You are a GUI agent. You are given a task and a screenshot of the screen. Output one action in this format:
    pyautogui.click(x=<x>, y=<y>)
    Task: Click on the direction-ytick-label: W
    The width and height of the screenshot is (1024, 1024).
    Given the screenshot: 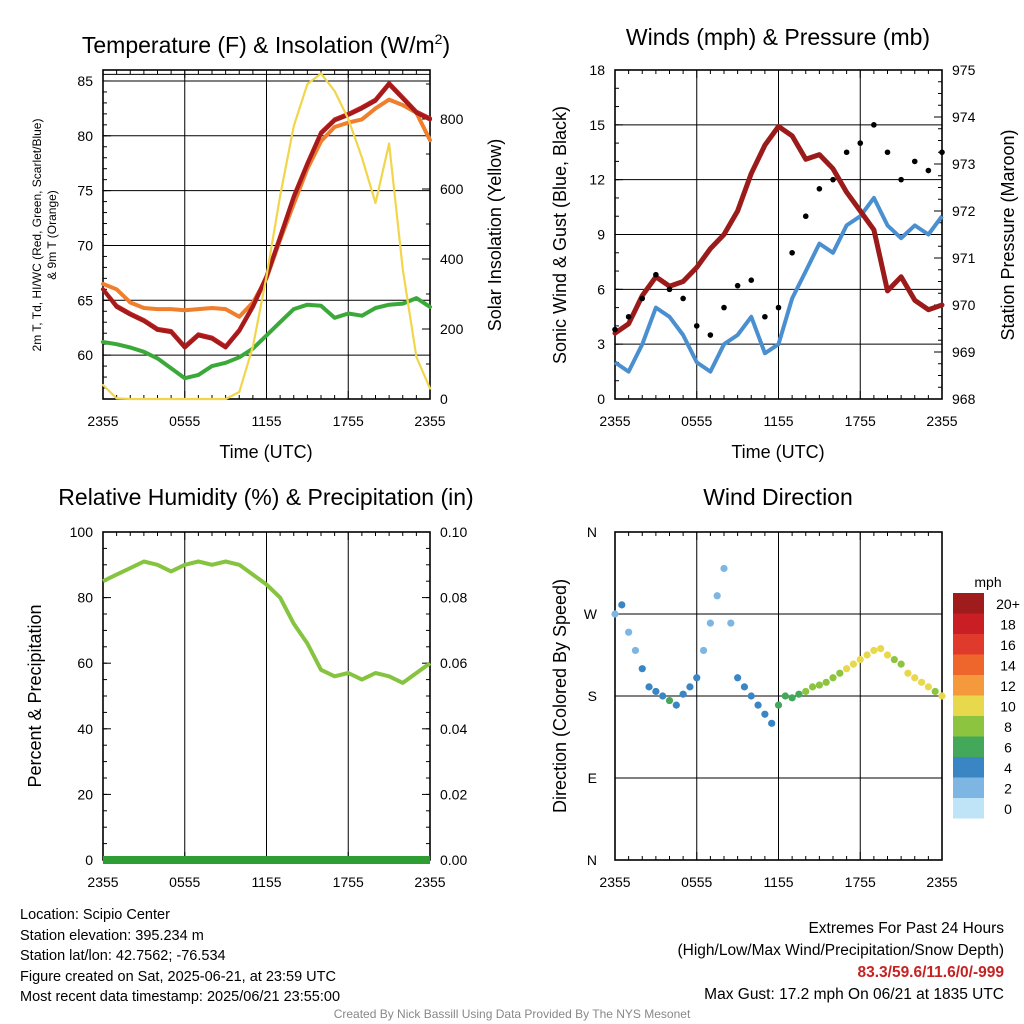 What is the action you would take?
    pyautogui.click(x=591, y=614)
    